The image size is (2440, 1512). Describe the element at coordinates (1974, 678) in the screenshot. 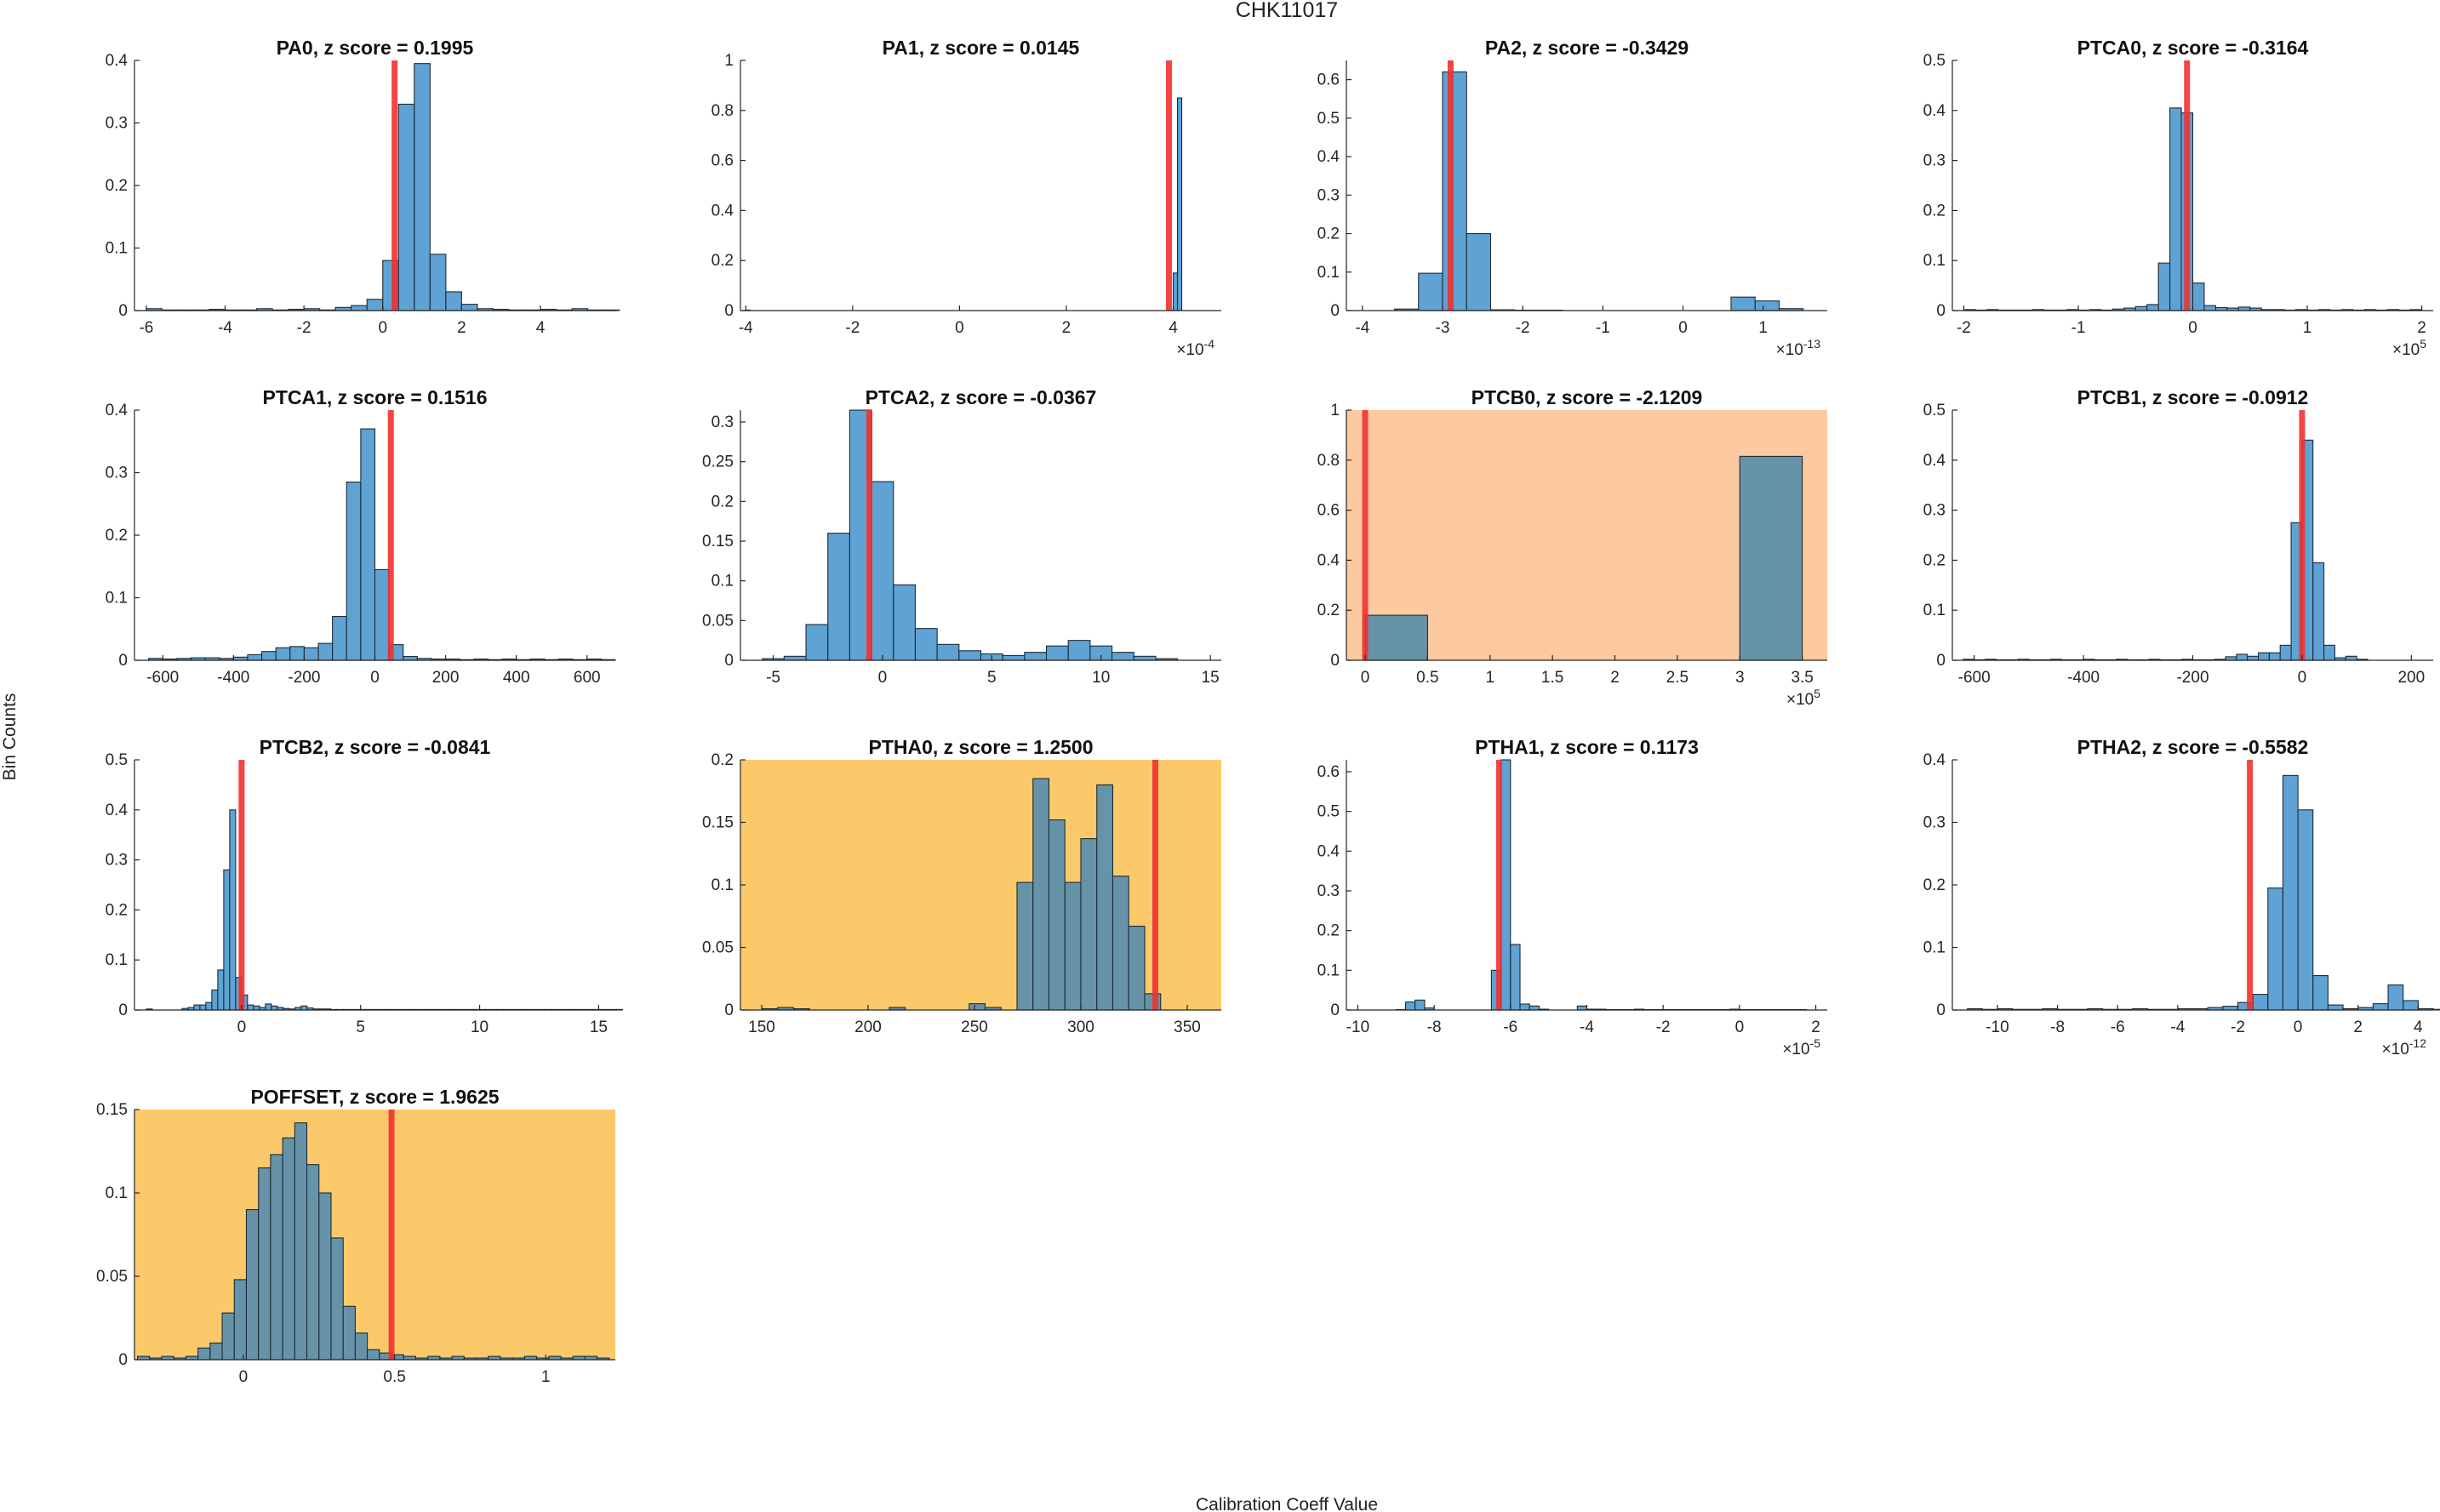

I see `x-tick-label: -600` at that location.